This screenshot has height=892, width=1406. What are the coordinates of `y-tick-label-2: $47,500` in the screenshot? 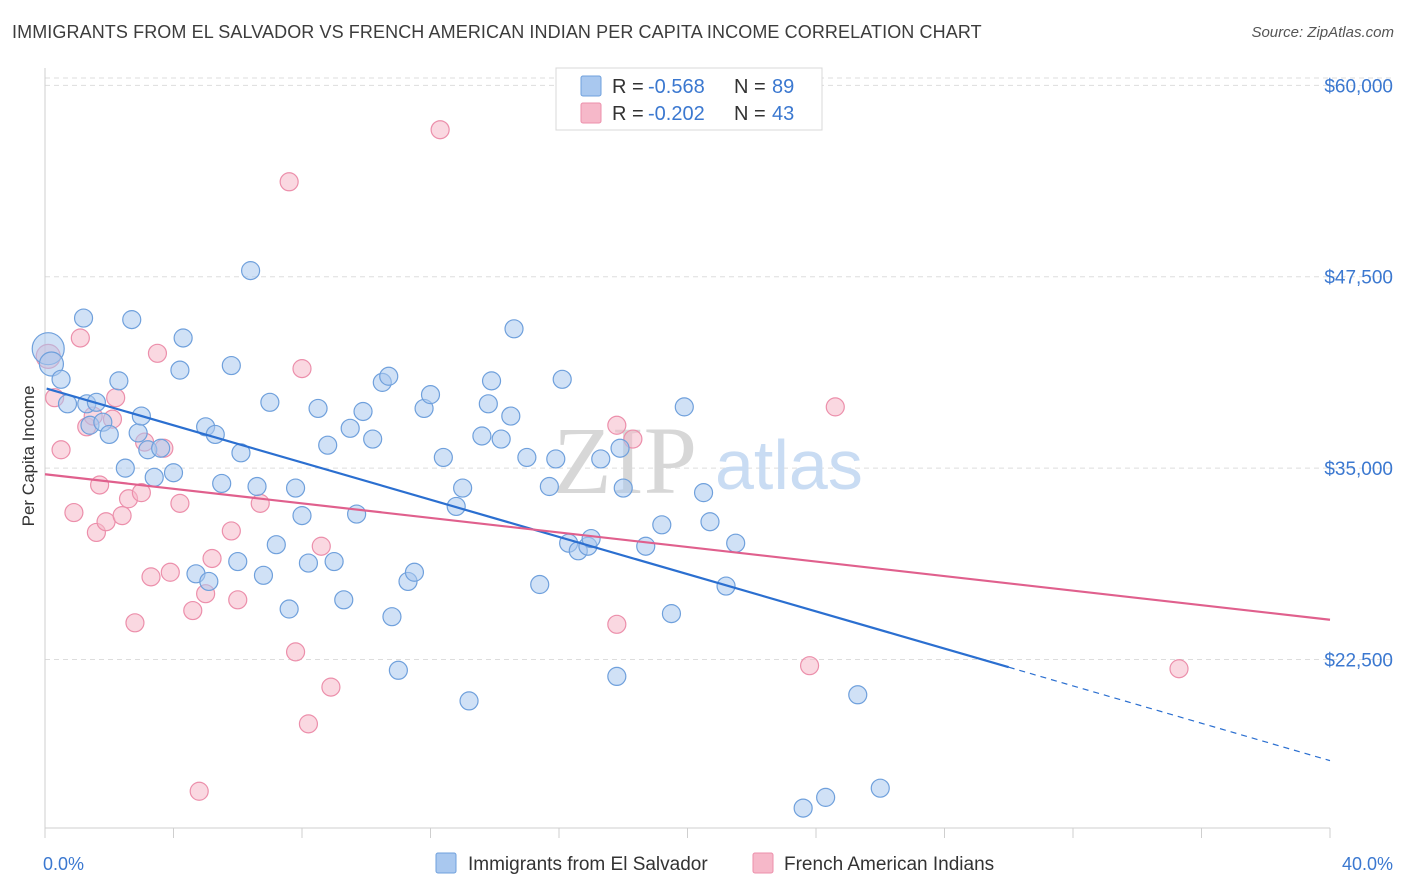 It's located at (1358, 278).